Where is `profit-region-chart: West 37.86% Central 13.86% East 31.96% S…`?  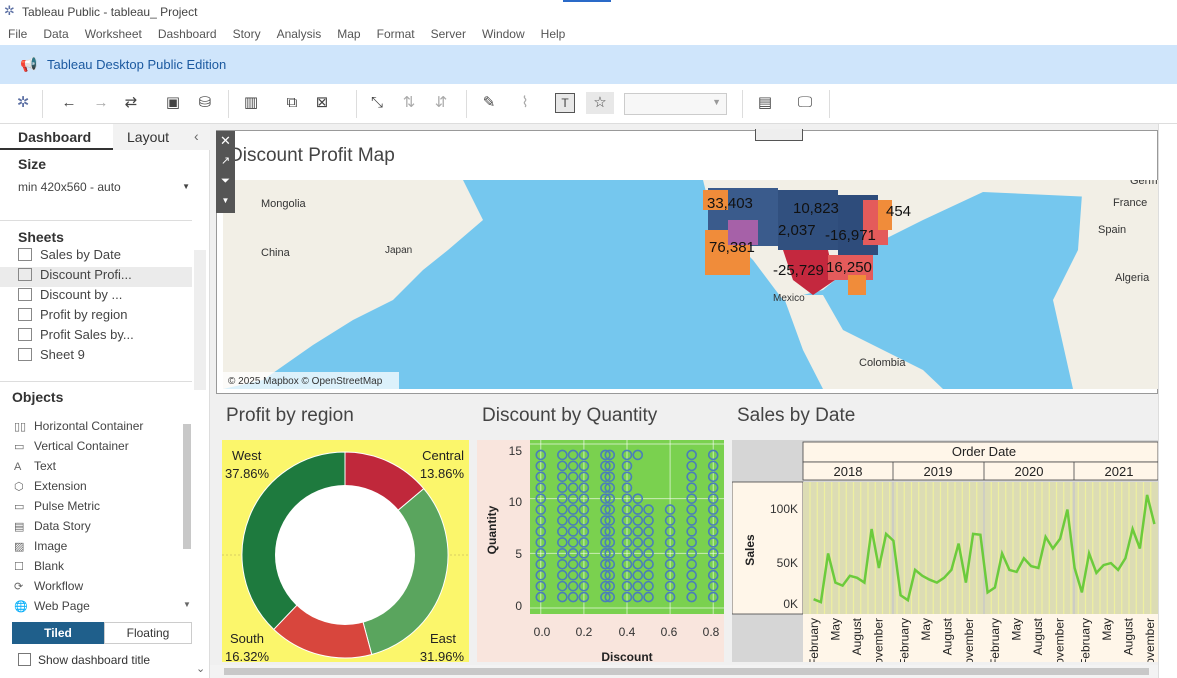
profit-region-chart: West 37.86% Central 13.86% East 31.96% S… is located at coordinates (345, 551).